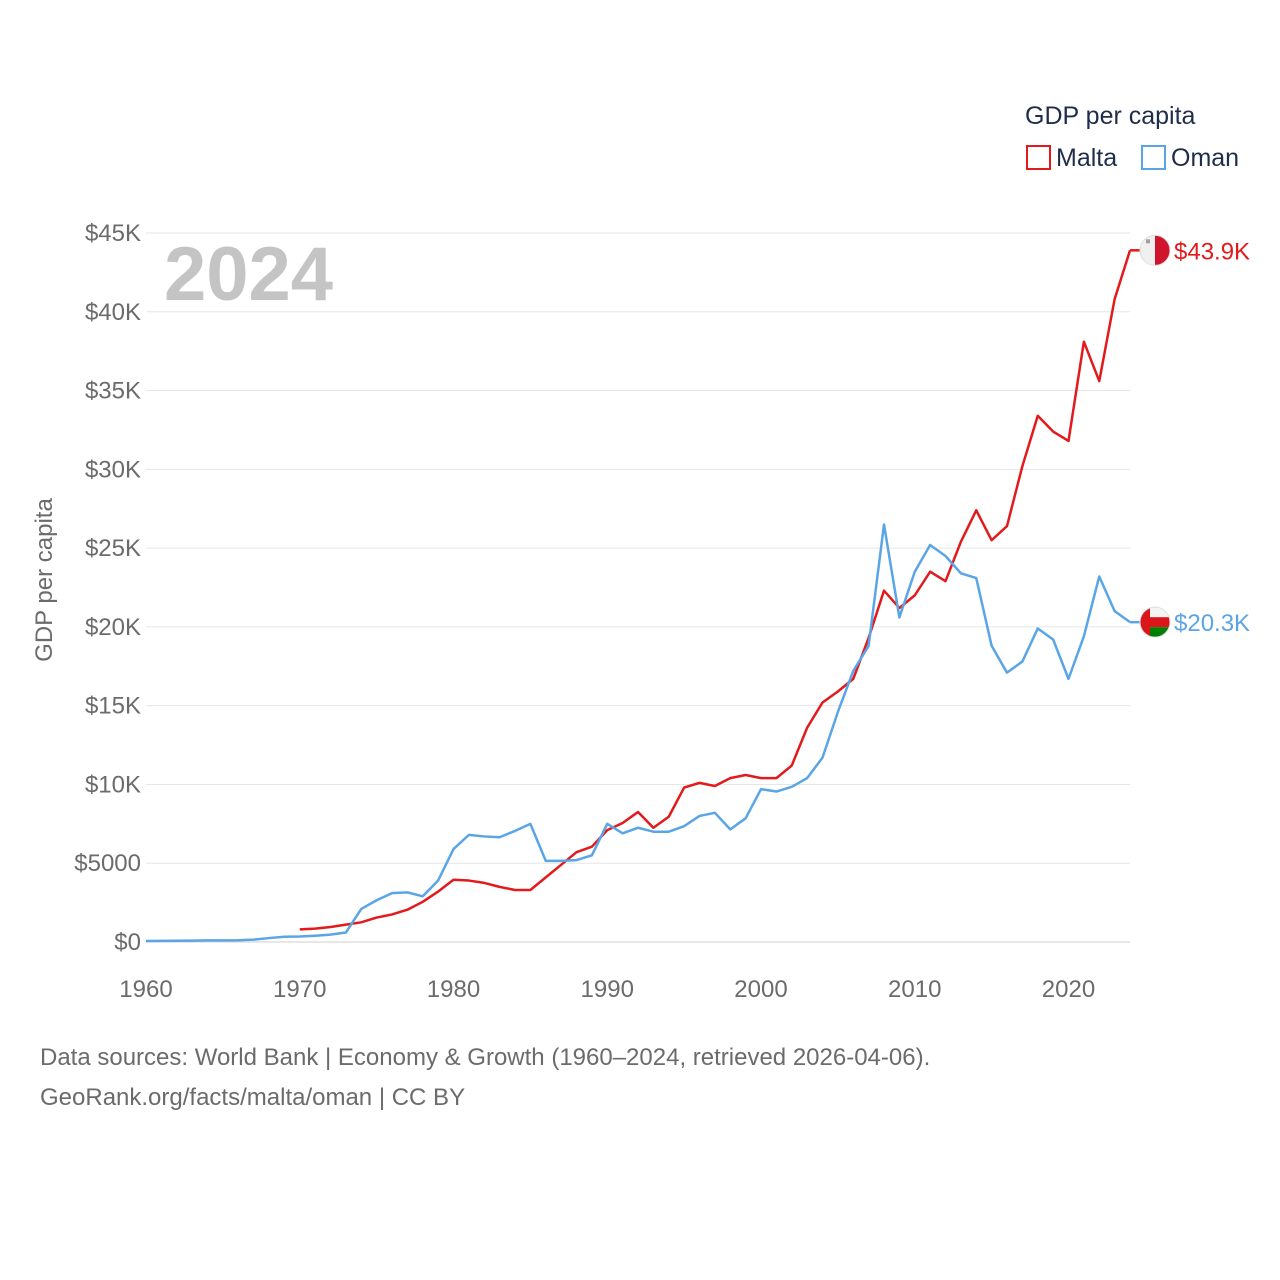  What do you see at coordinates (113, 706) in the screenshot?
I see `y-tick-label: $15K` at bounding box center [113, 706].